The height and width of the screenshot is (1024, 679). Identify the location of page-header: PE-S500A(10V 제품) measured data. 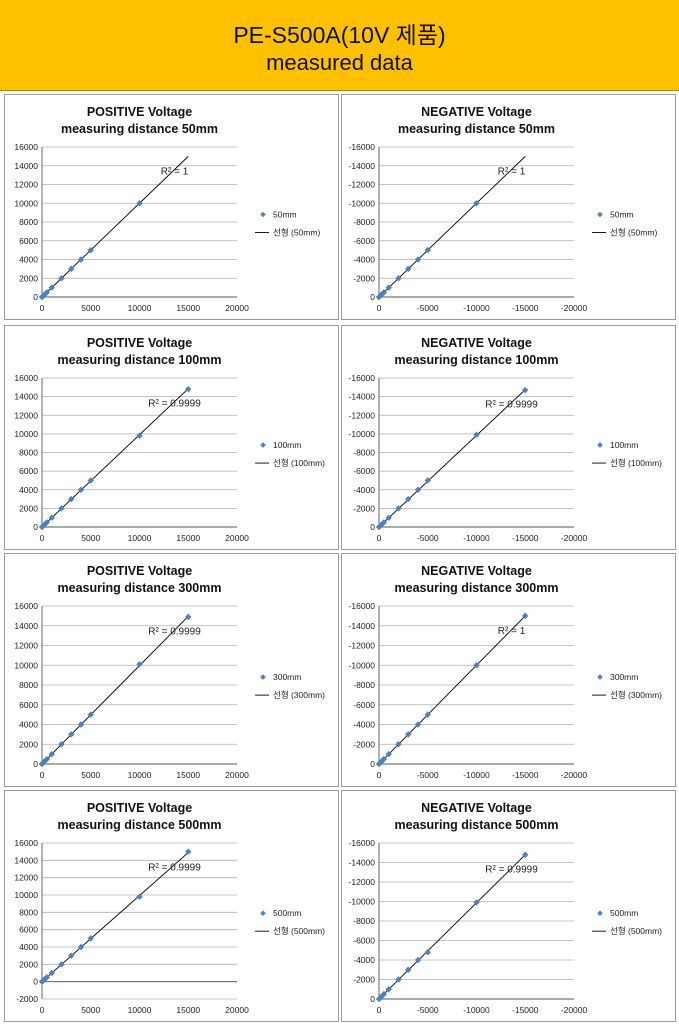
(339, 45).